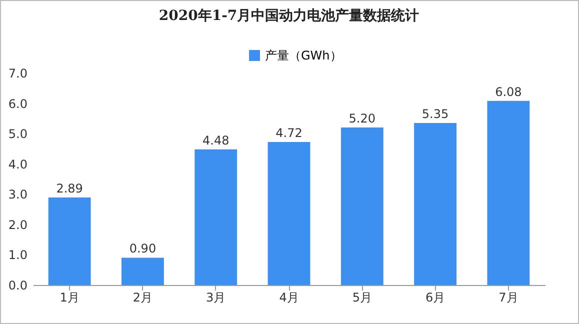 The image size is (579, 324). Describe the element at coordinates (289, 297) in the screenshot. I see `x-tick-label: 4月` at that location.